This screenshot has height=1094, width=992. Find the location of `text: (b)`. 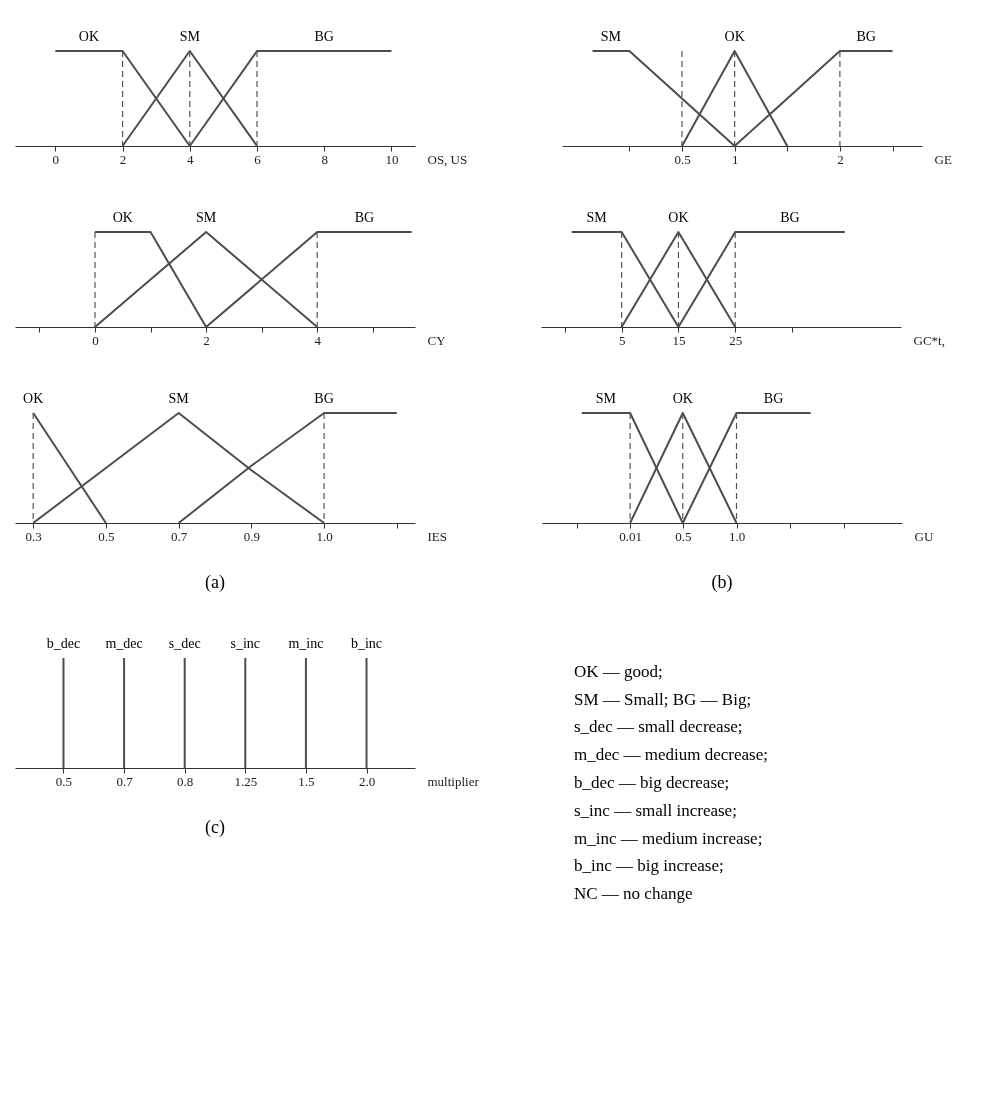

text: (b) is located at coordinates (722, 582).